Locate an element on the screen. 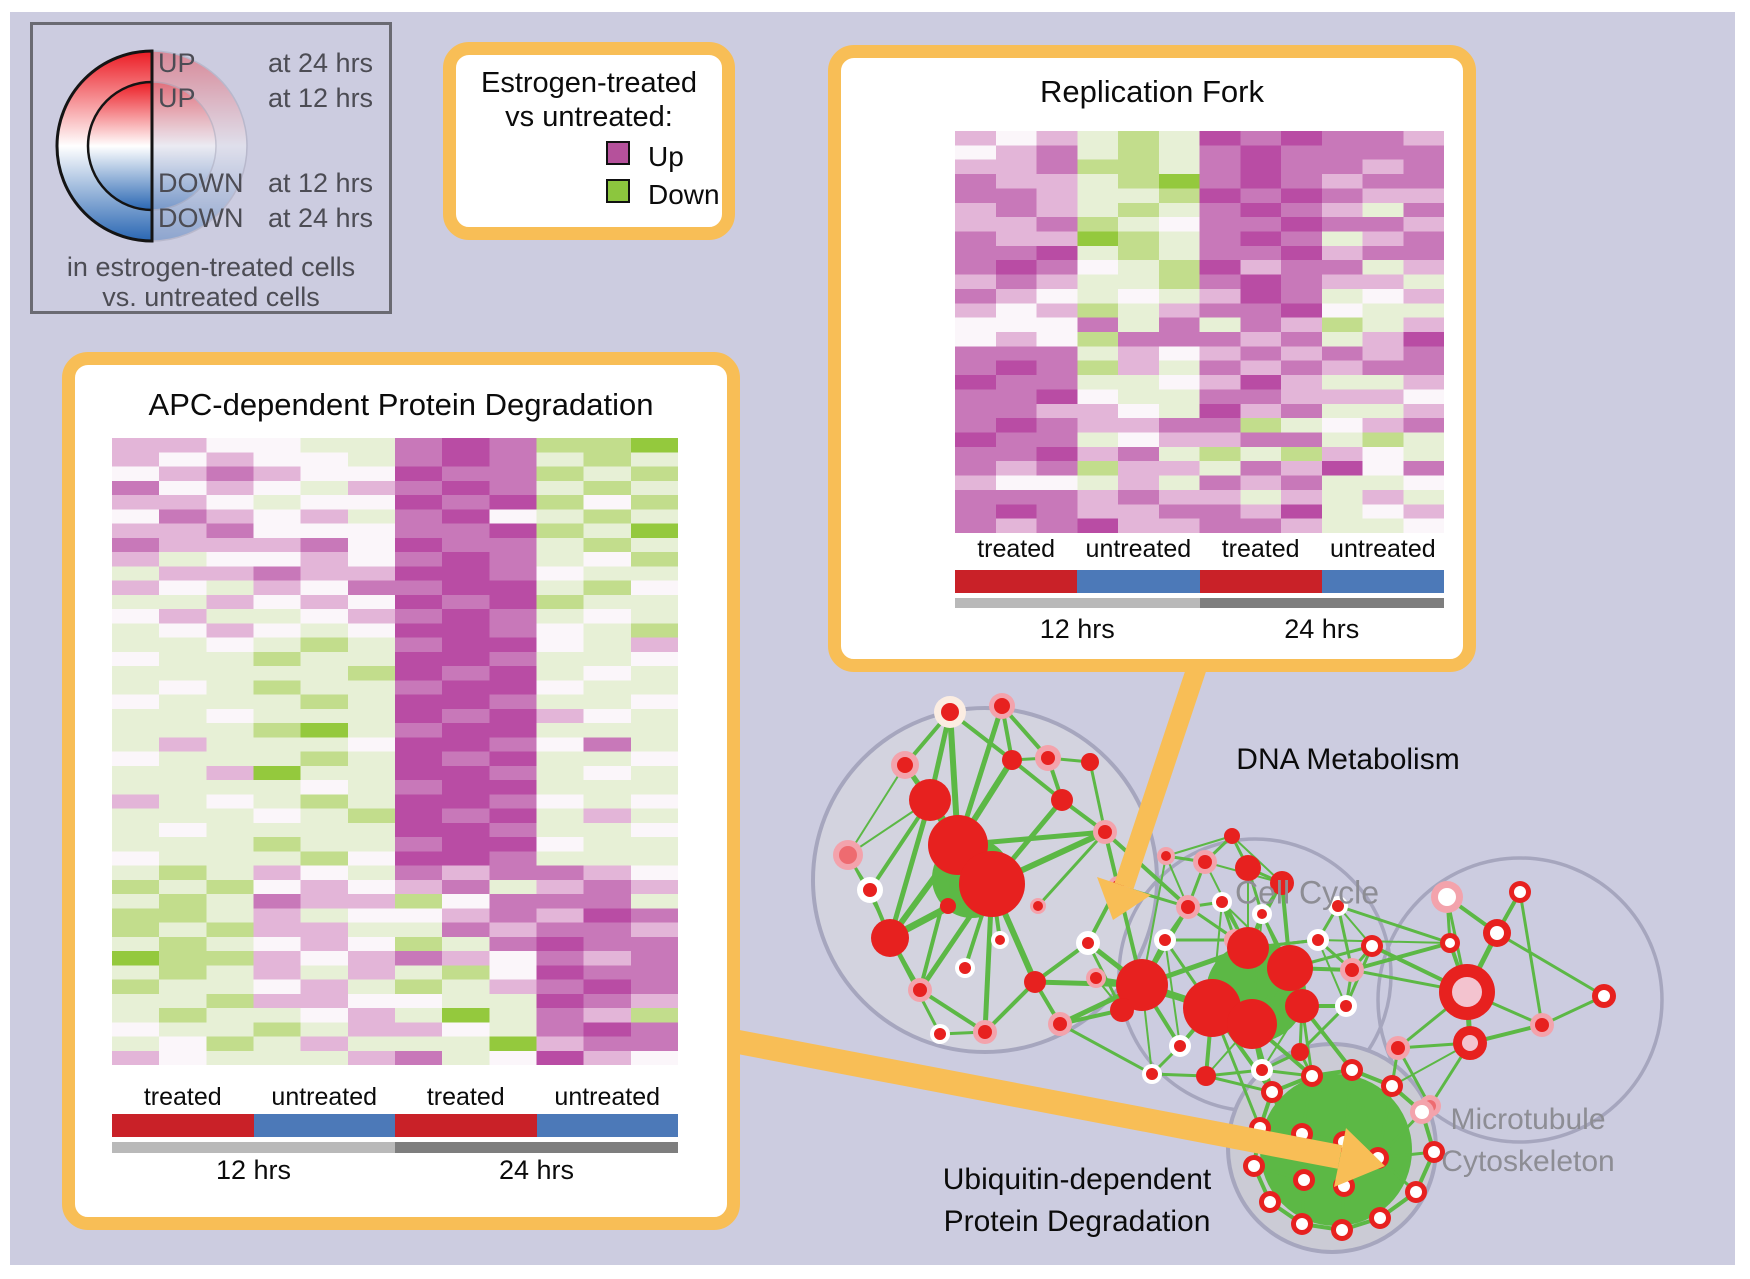  treated-bar is located at coordinates (183, 1125).